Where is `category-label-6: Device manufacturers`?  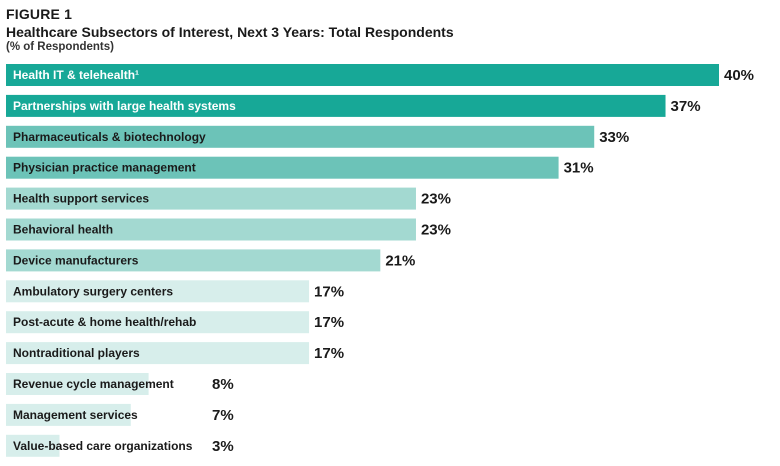
category-label-6: Device manufacturers is located at coordinates (76, 260).